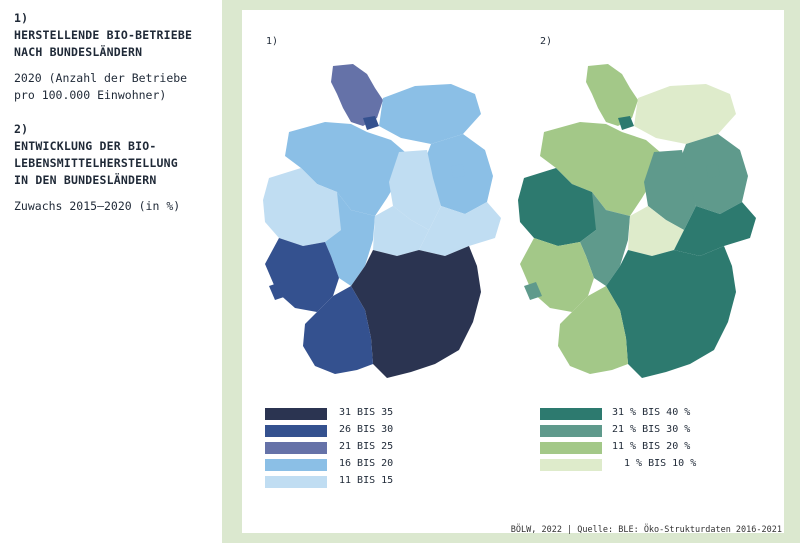 This screenshot has height=543, width=800. What do you see at coordinates (96, 163) in the screenshot?
I see `section2-title-line2: LEBENSMITTELHERSTELLUNG` at bounding box center [96, 163].